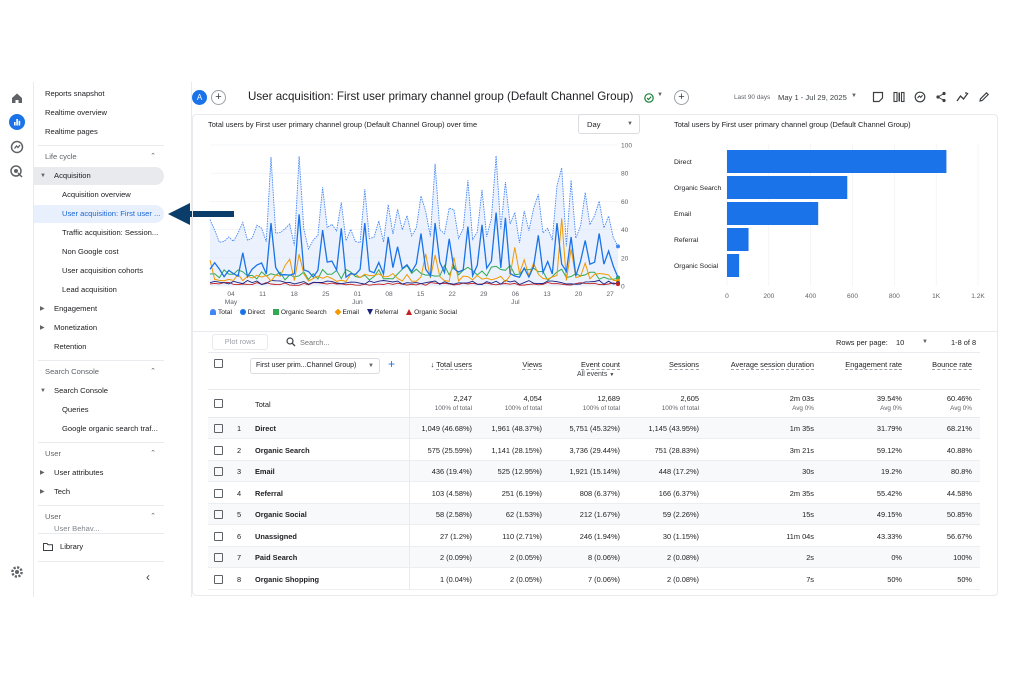 Image resolution: width=1024 pixels, height=683 pixels. What do you see at coordinates (382, 312) in the screenshot?
I see `legend-referral: Referral` at bounding box center [382, 312].